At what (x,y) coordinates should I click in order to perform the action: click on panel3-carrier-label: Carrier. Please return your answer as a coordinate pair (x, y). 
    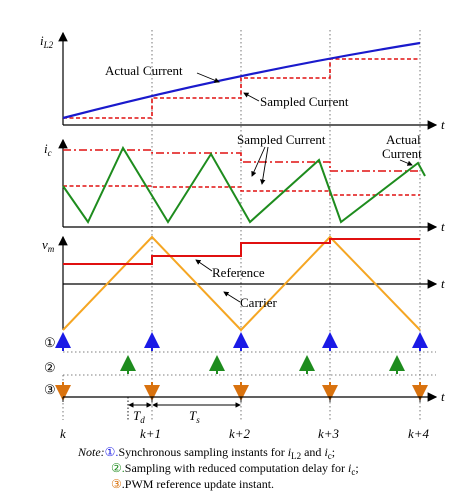
    Looking at the image, I should click on (258, 302).